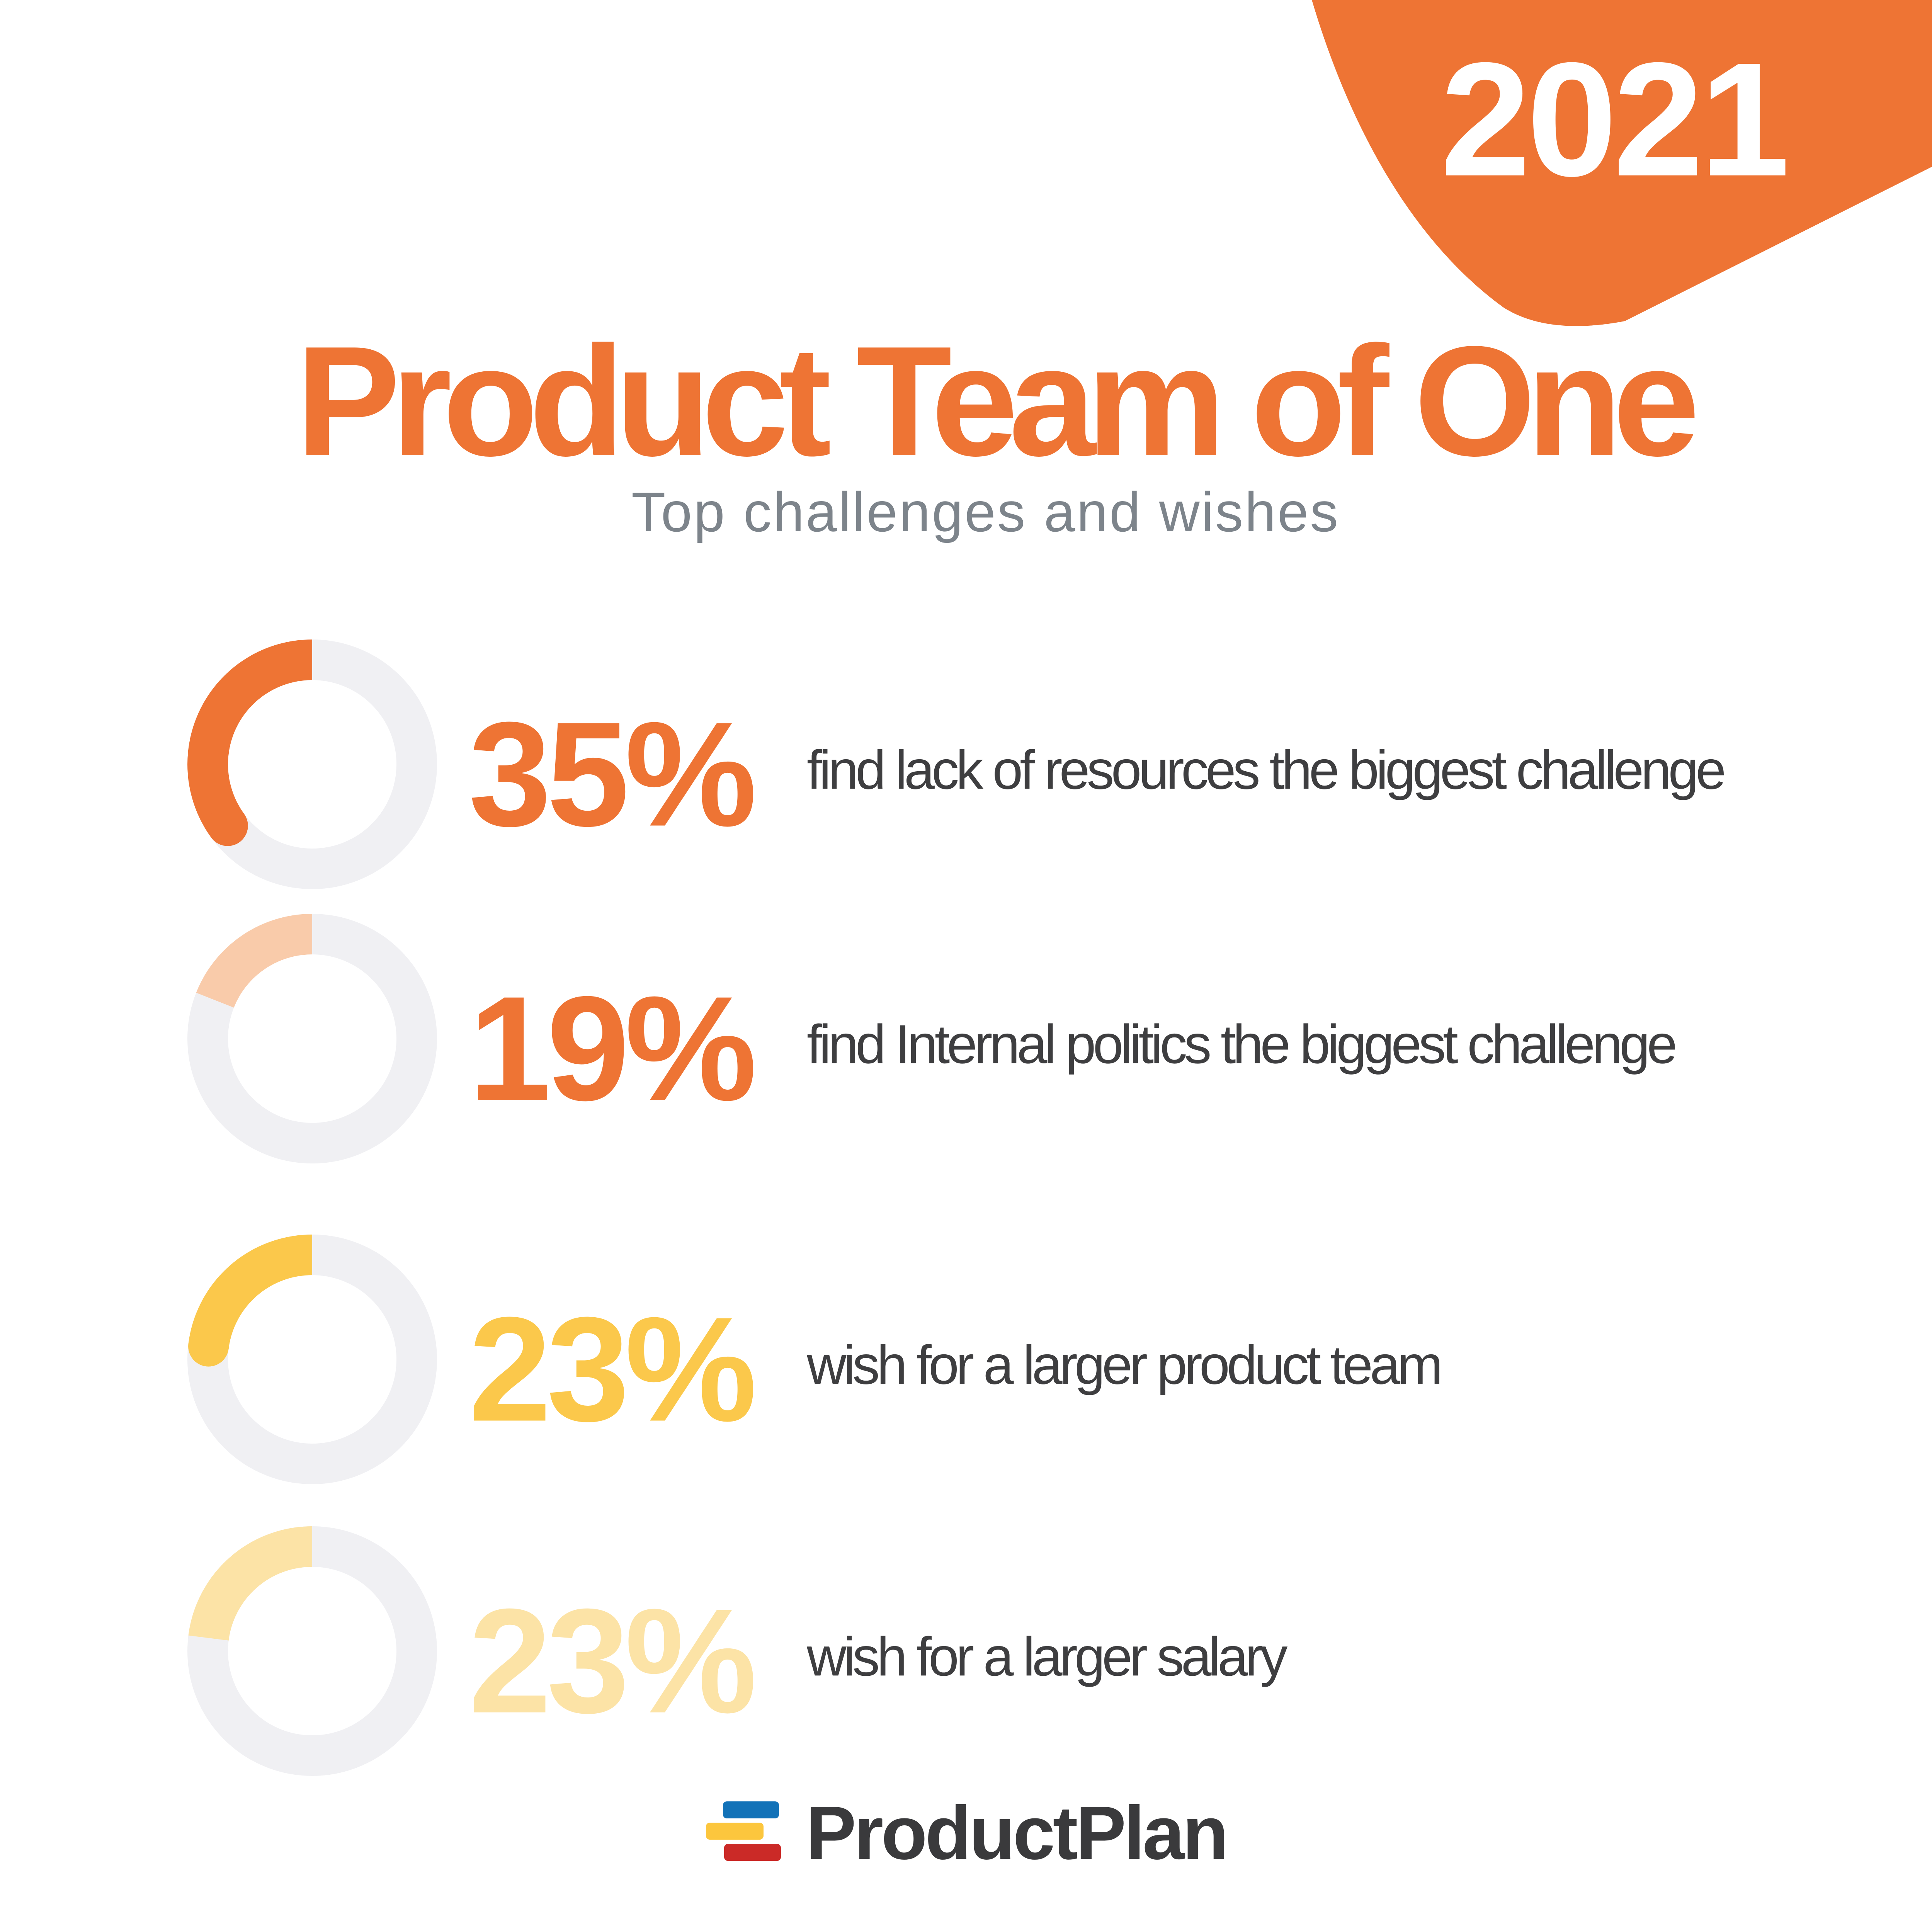 The height and width of the screenshot is (1932, 1932). Describe the element at coordinates (985, 512) in the screenshot. I see `page-subtitle: Top challenges and wishes` at that location.